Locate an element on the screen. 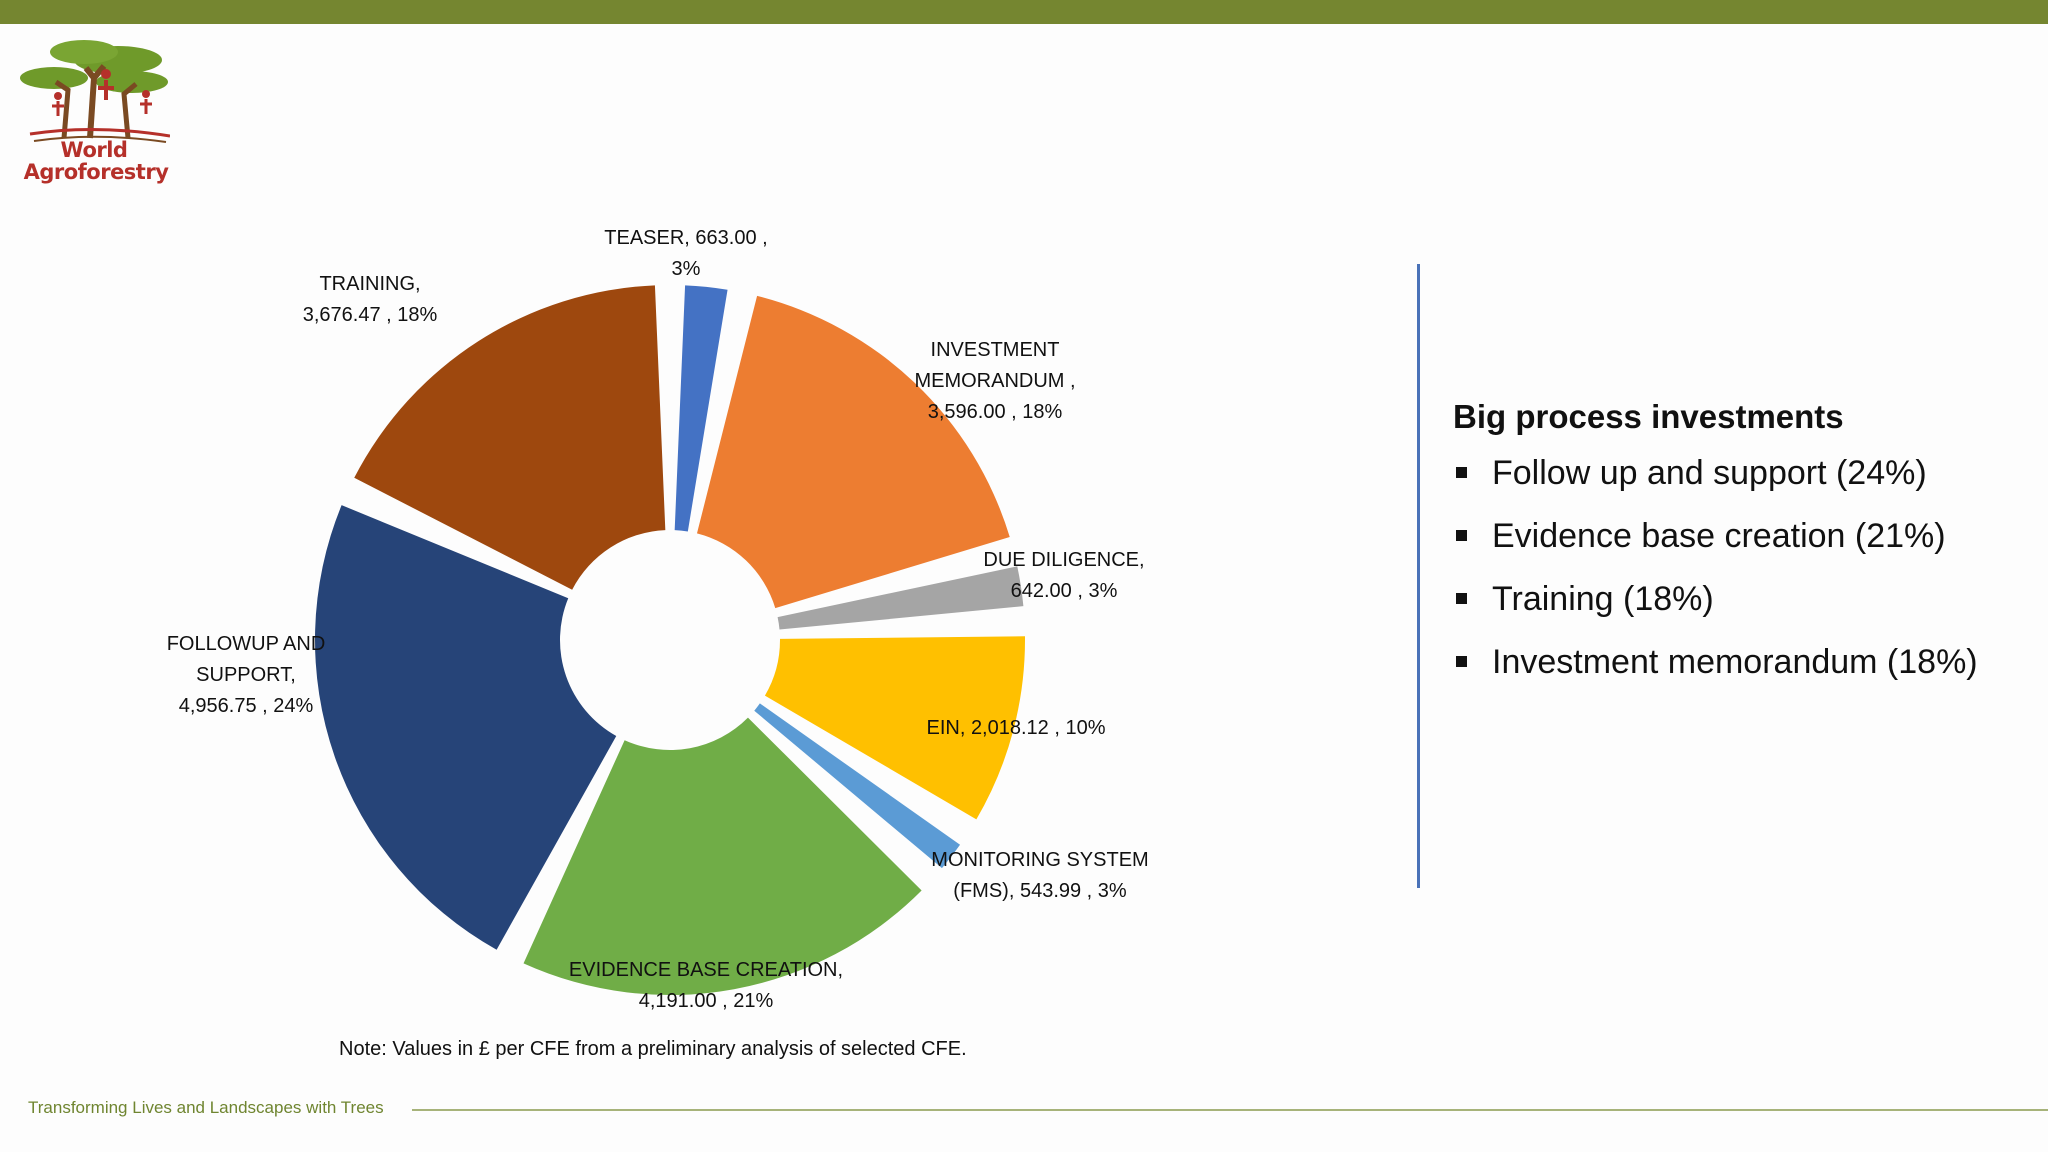  slice-data-label: TEASER, 663.00 , 3% is located at coordinates (685, 253).